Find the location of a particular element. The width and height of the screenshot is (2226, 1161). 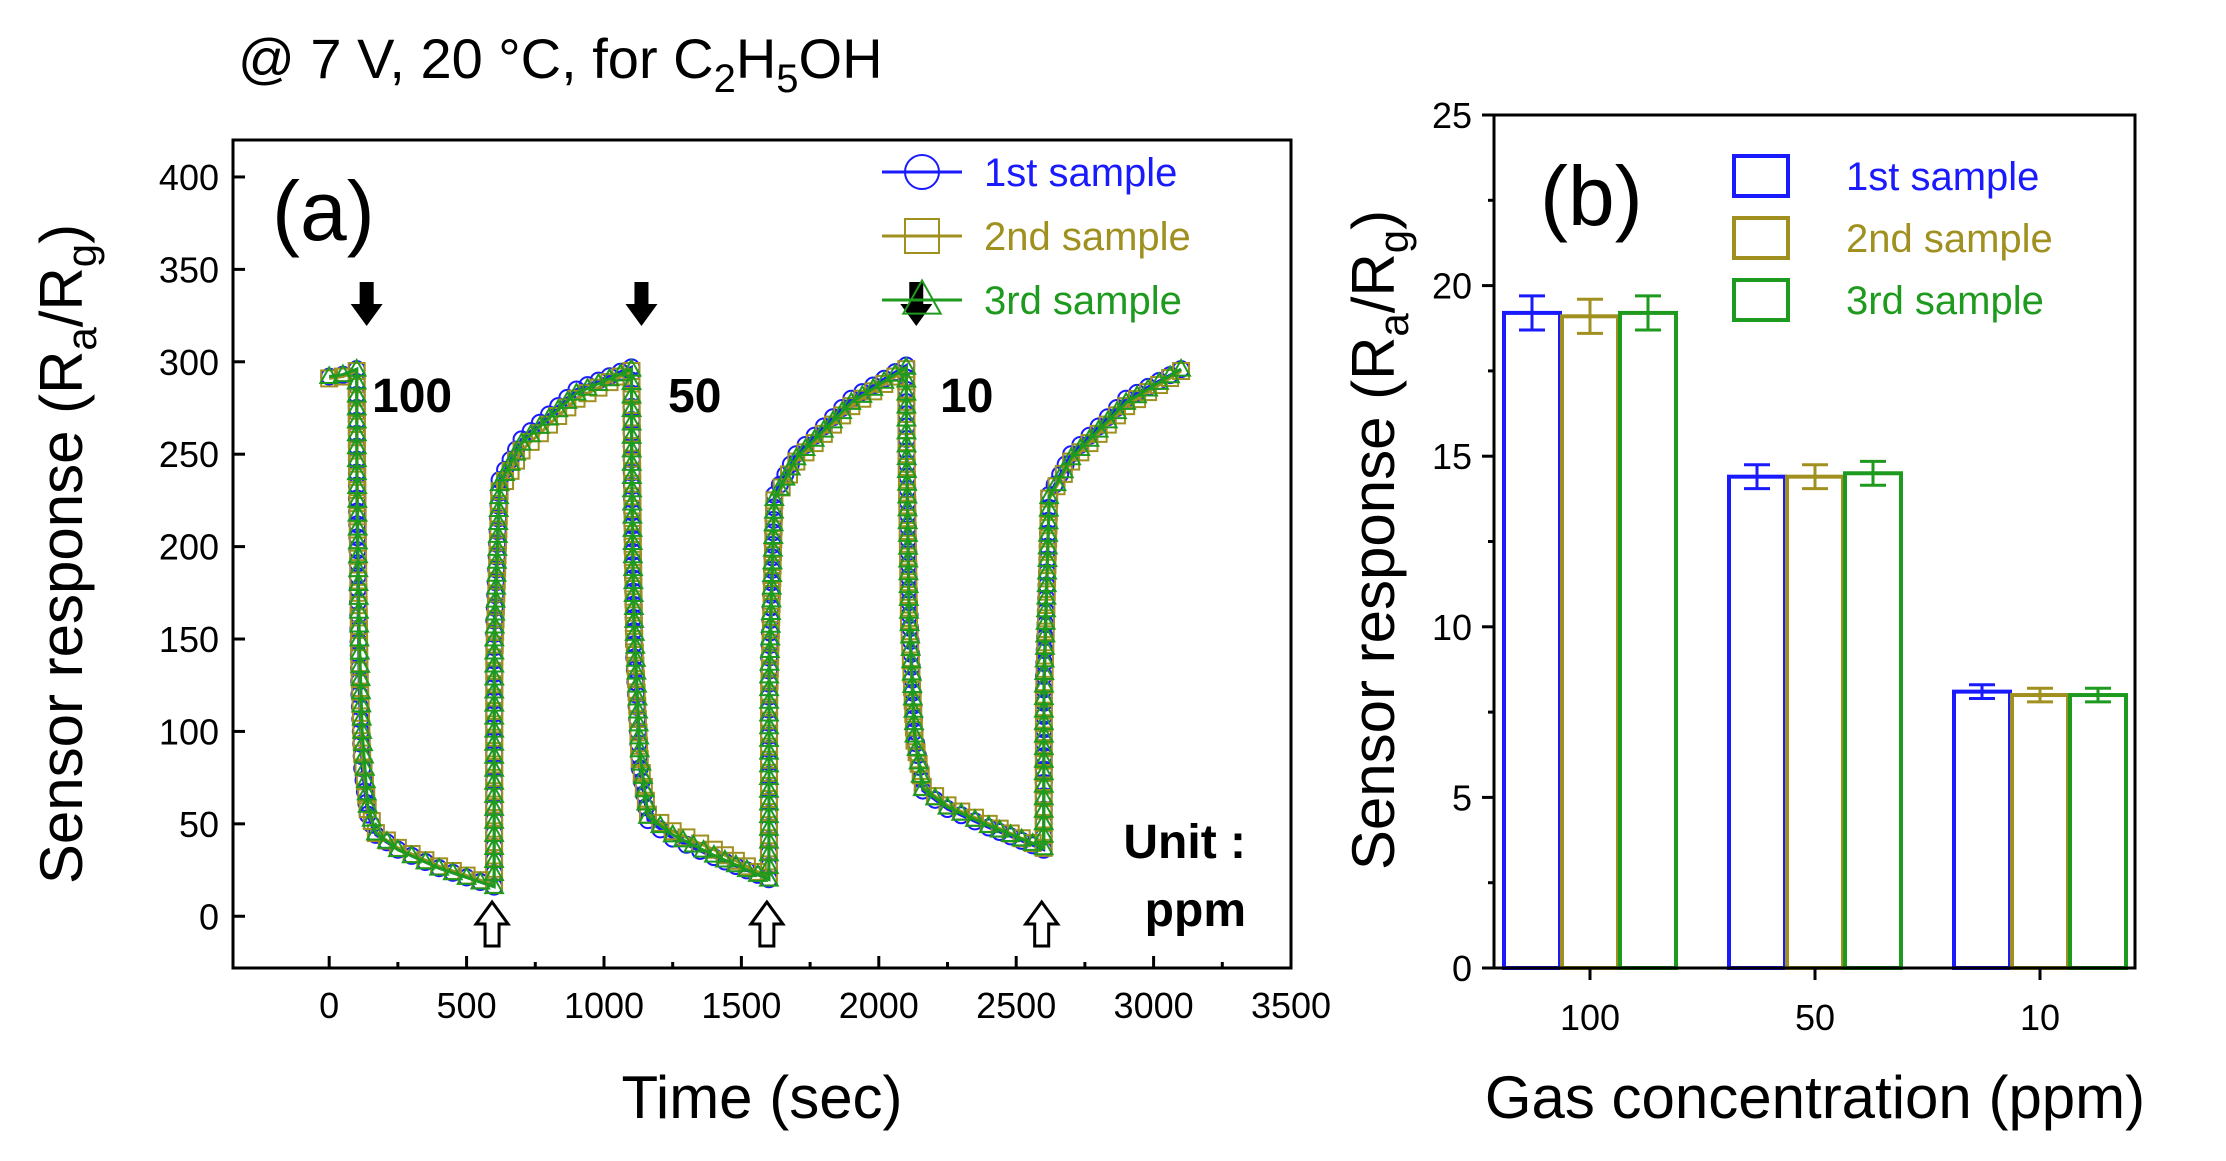

unit-label-line1: Unit : is located at coordinates (1184, 842).